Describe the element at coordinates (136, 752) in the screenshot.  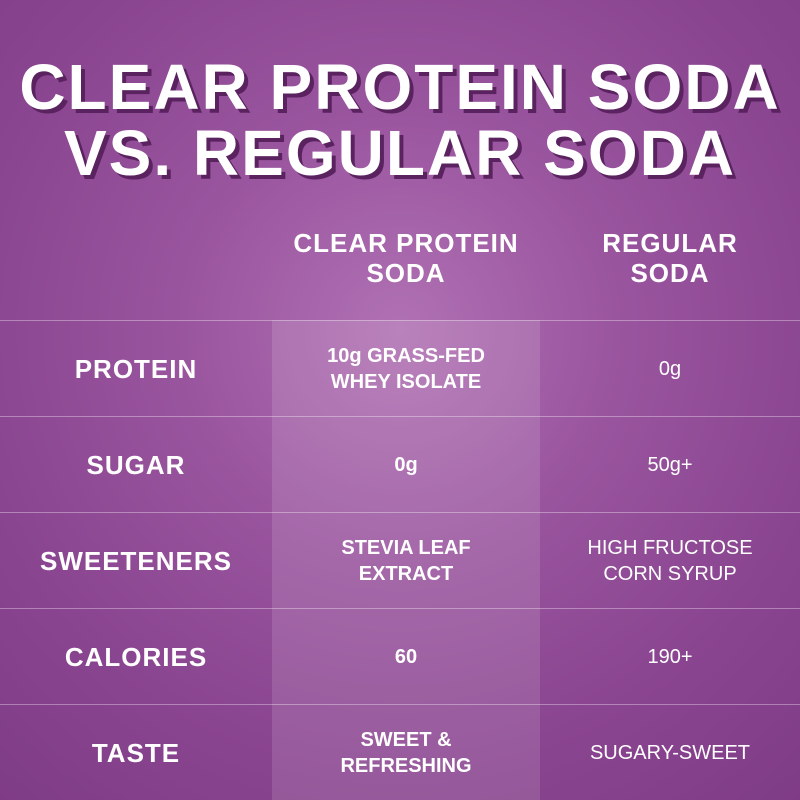
I see `row-label: TASTE` at that location.